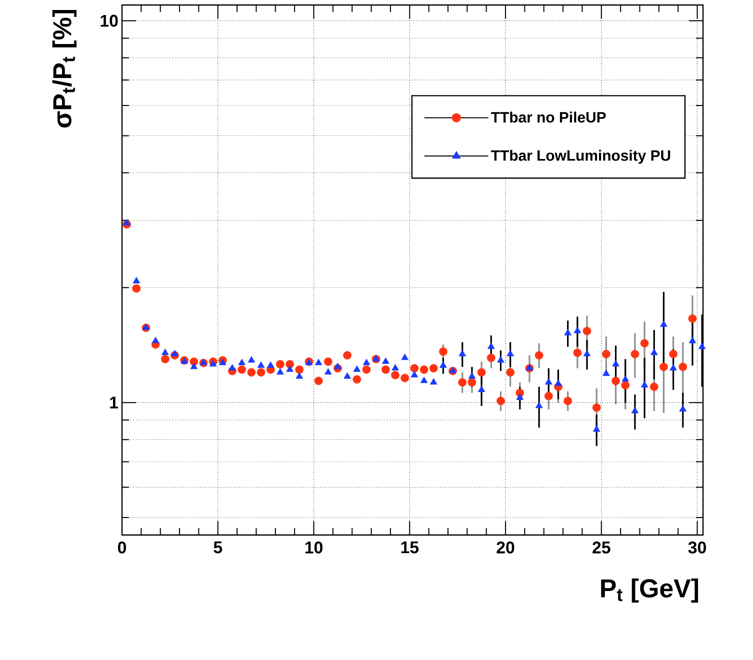 This screenshot has width=753, height=660. I want to click on x-tick-label: 25, so click(601, 548).